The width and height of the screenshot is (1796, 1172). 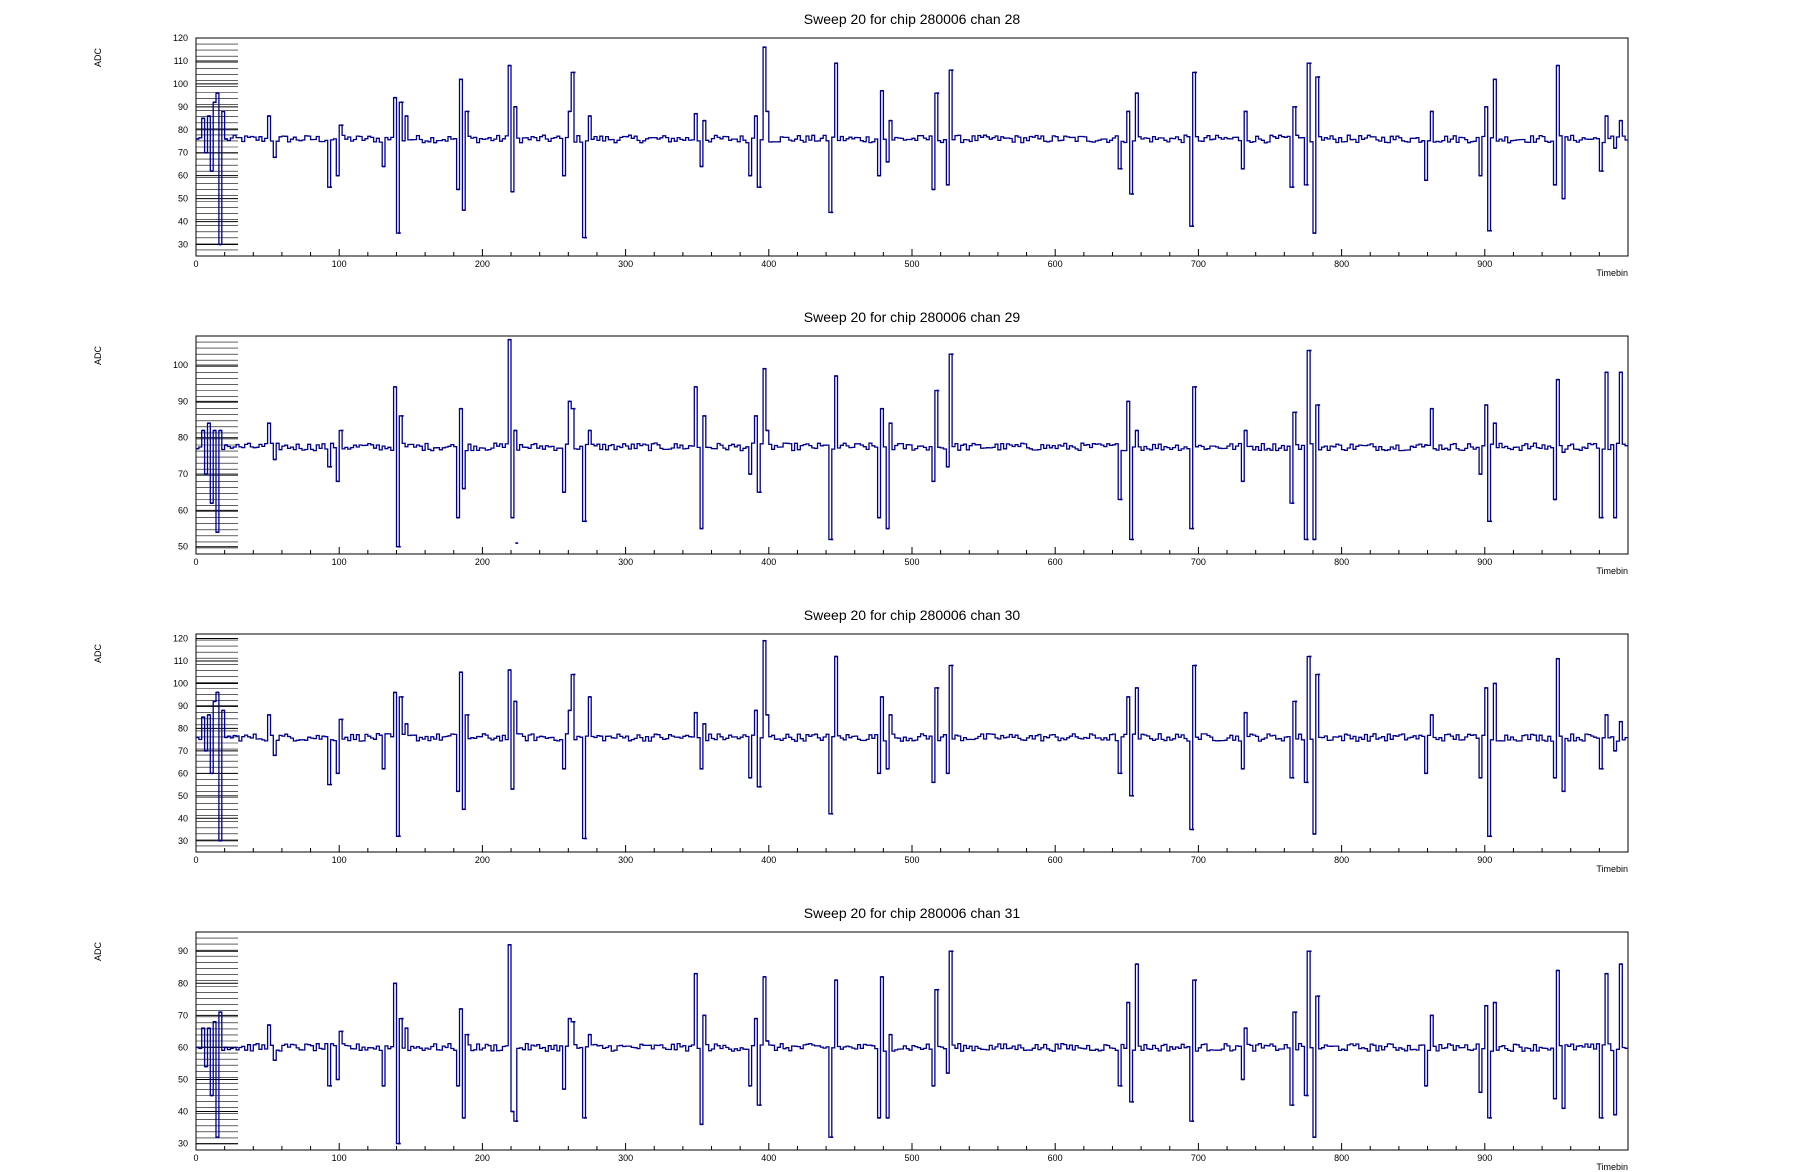 I want to click on chart-title: Sweep 20 for chip 280006 chan 28, so click(x=912, y=19).